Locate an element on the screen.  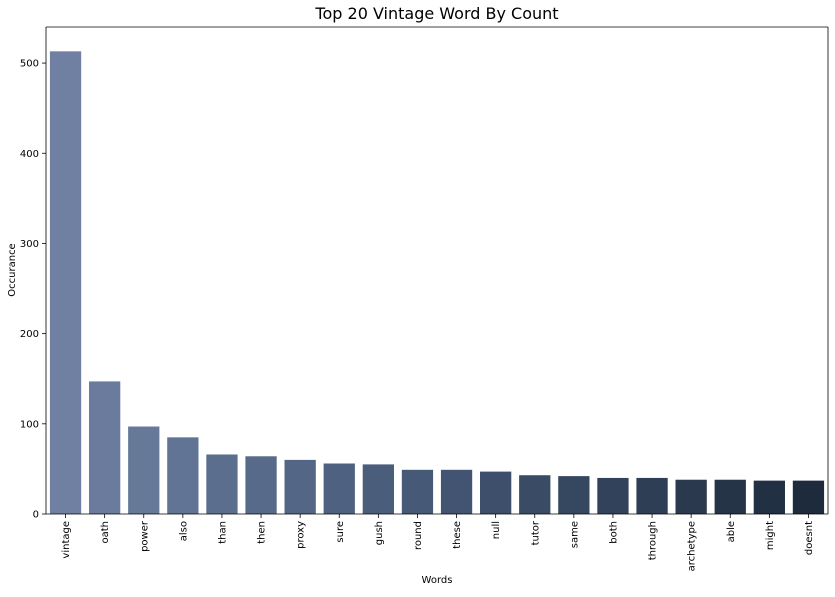
x-tick-label: same is located at coordinates (574, 534).